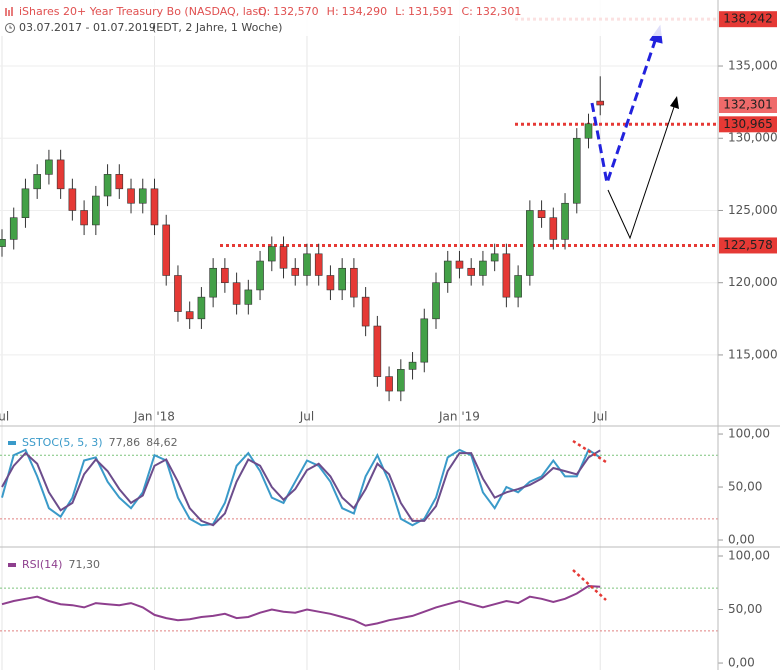  What do you see at coordinates (641, 171) in the screenshot?
I see `scenario-arrow` at bounding box center [641, 171].